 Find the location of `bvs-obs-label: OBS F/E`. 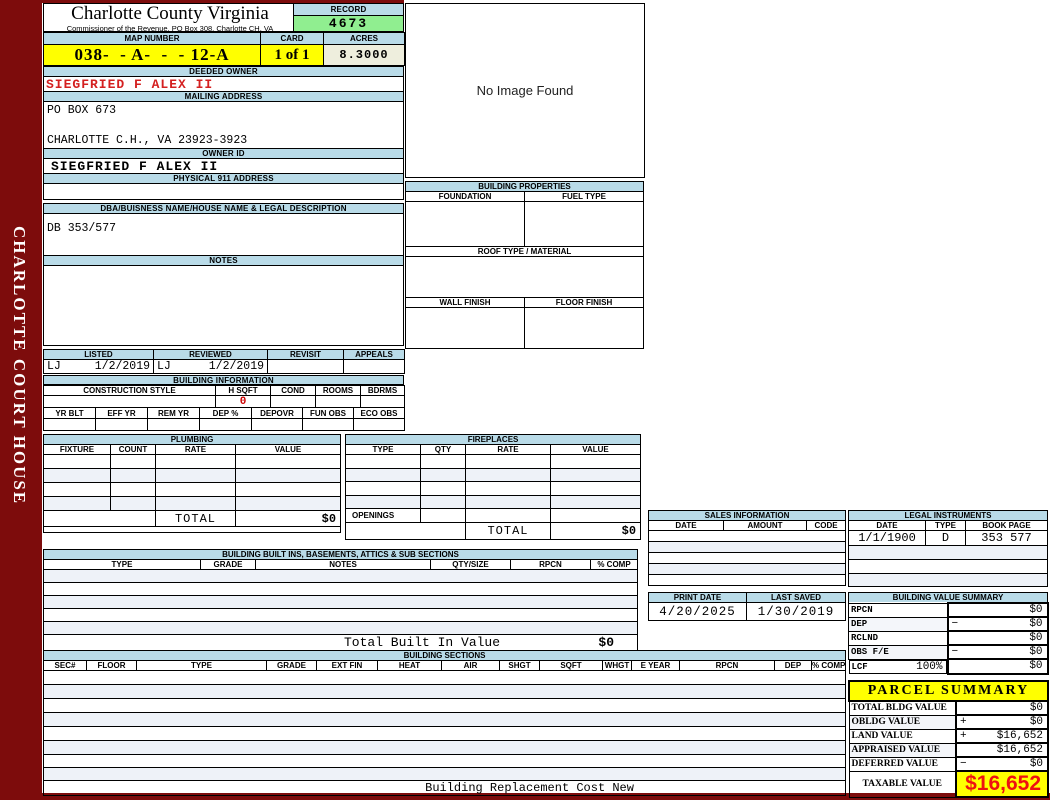

bvs-obs-label: OBS F/E is located at coordinates (898, 652).